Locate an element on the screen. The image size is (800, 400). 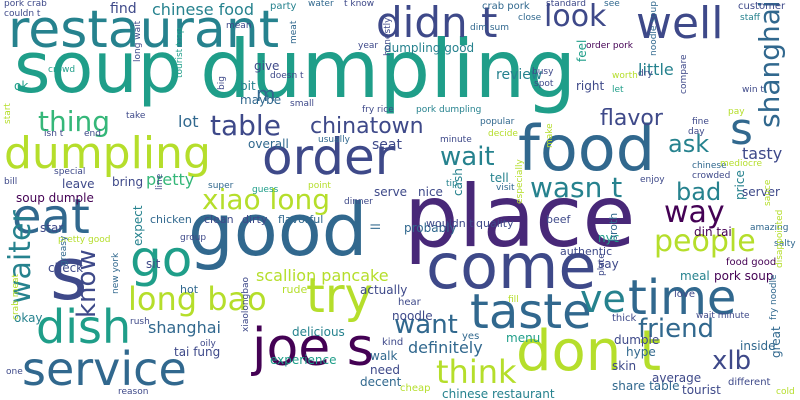
word-food-good: food good is located at coordinates (751, 262).